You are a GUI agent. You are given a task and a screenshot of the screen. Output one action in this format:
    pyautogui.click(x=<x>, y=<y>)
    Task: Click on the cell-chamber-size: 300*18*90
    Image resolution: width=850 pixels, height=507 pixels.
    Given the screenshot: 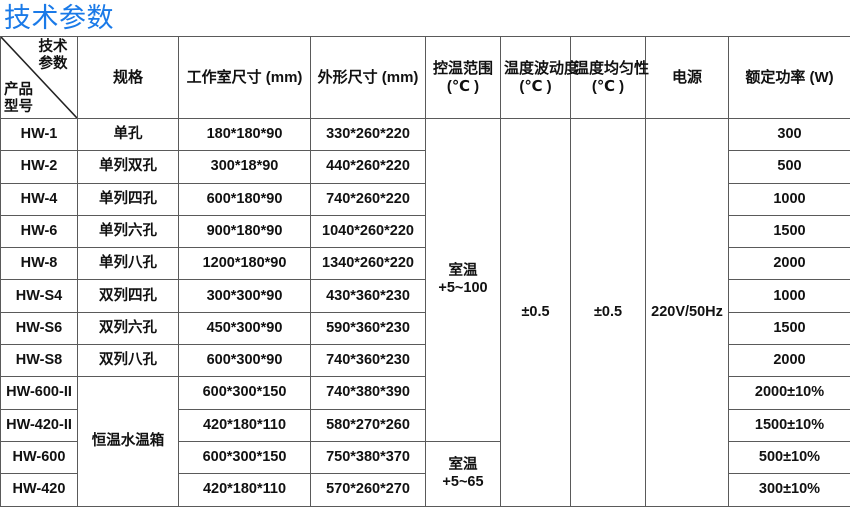 What is the action you would take?
    pyautogui.click(x=245, y=167)
    